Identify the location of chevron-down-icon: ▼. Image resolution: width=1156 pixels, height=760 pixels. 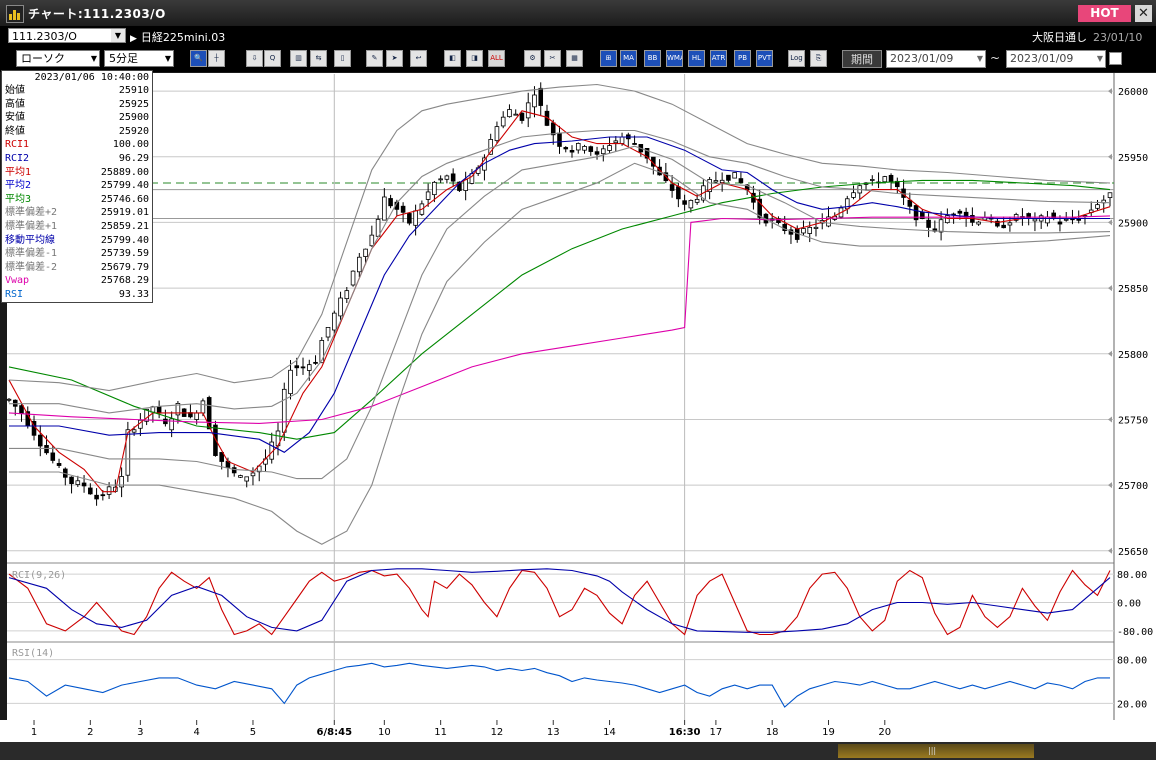
(118, 35).